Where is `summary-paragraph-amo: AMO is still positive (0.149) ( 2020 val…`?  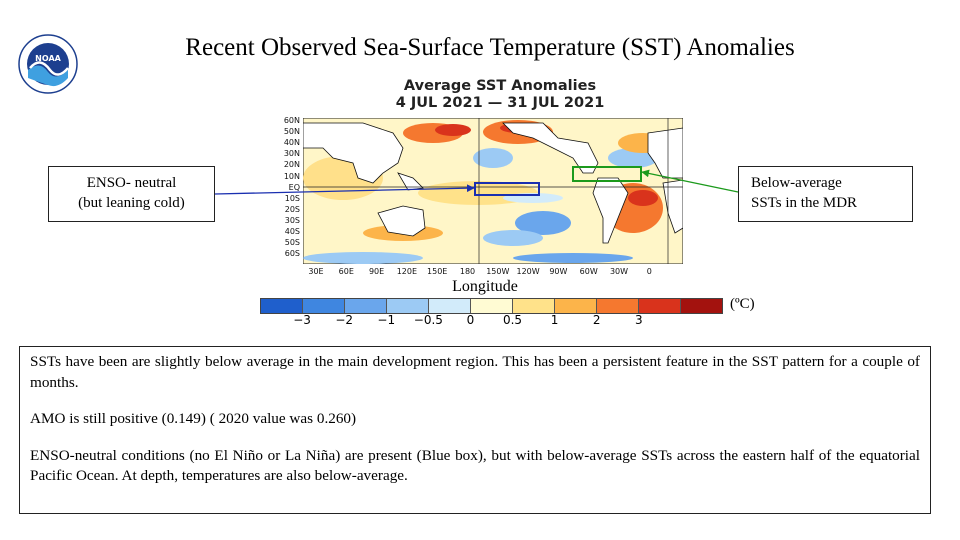 summary-paragraph-amo: AMO is still positive (0.149) ( 2020 val… is located at coordinates (193, 418).